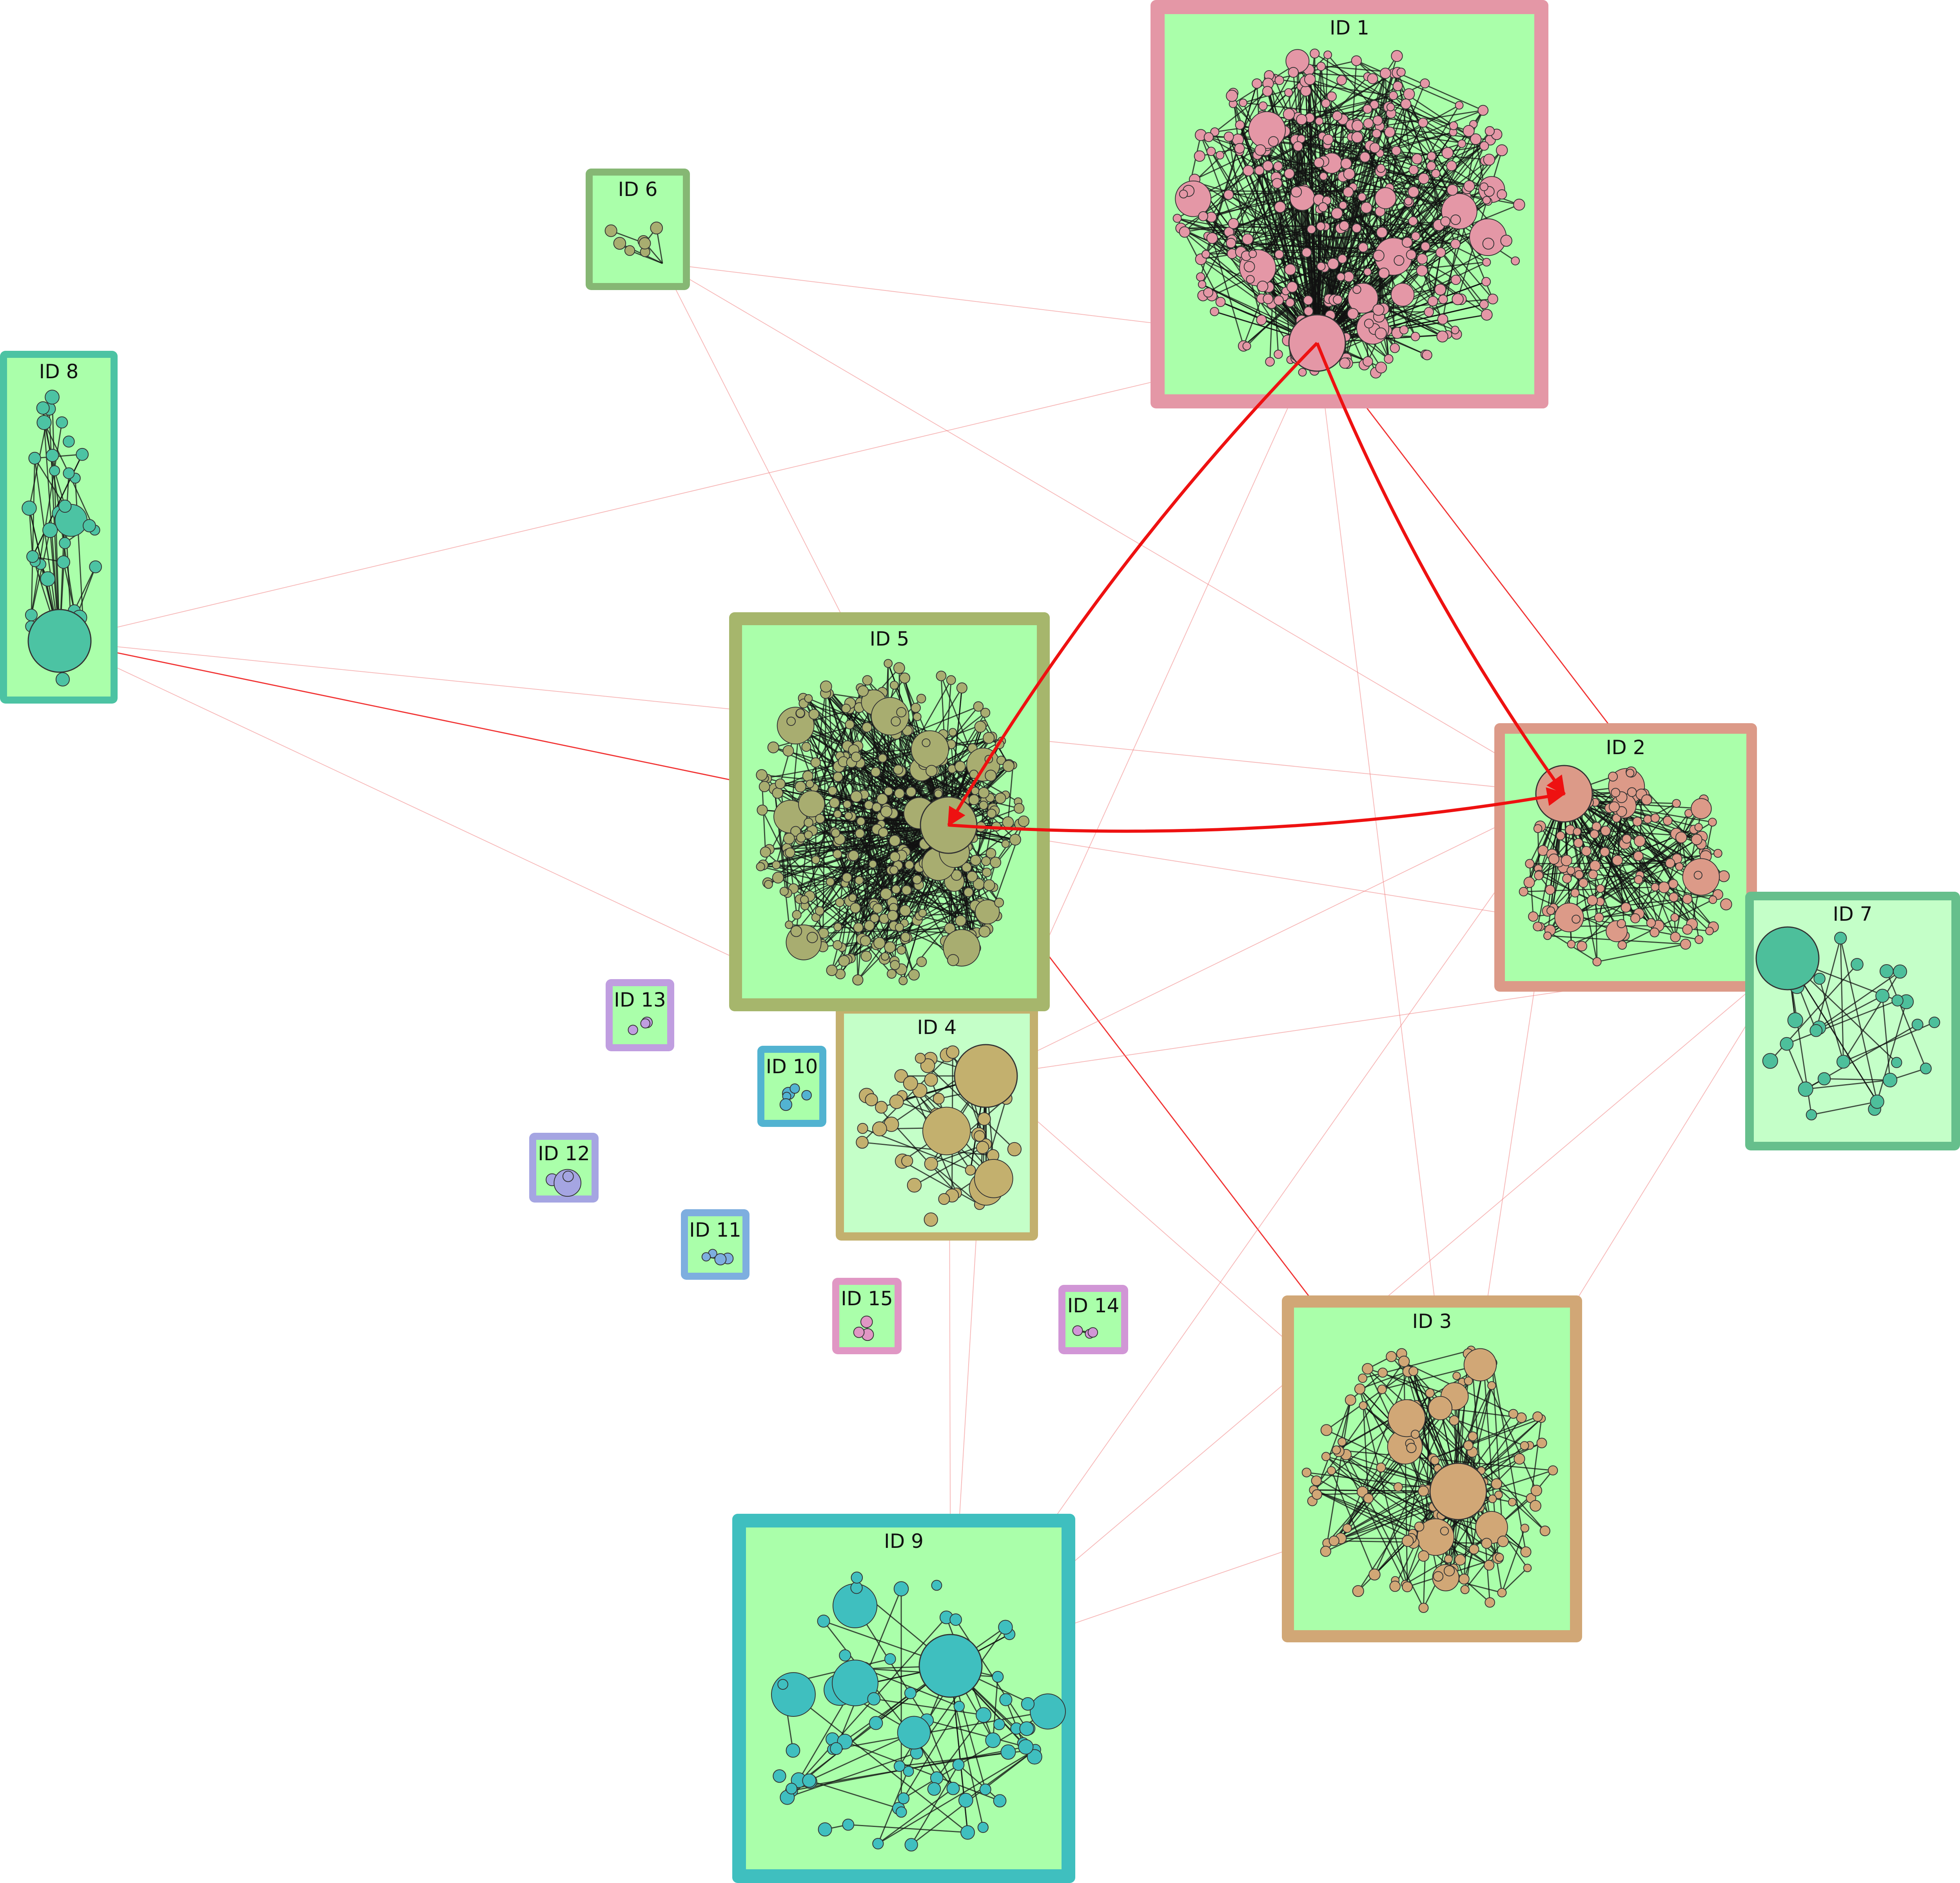 Image resolution: width=1960 pixels, height=1883 pixels. I want to click on cluster-10: ID 10, so click(791, 1086).